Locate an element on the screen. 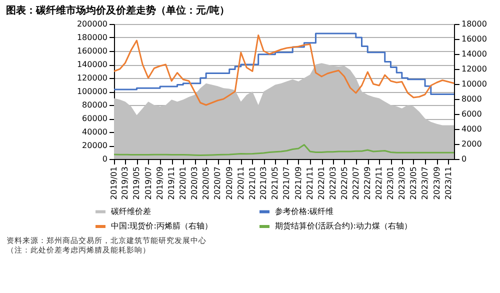 The width and height of the screenshot is (500, 293). x-tick-label: 2019/05 is located at coordinates (137, 183).